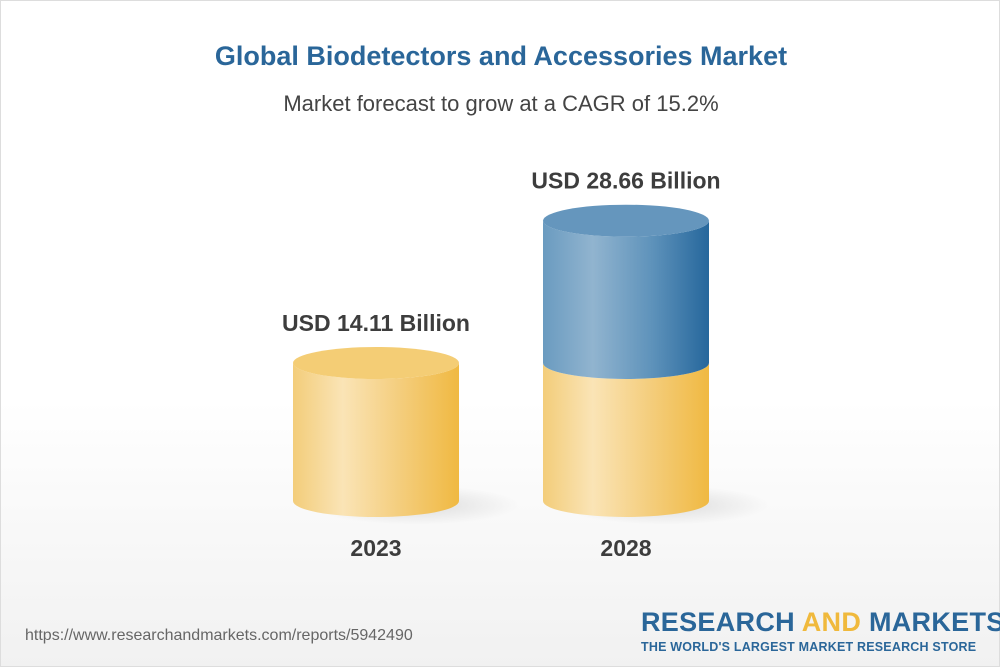 This screenshot has height=667, width=1000. What do you see at coordinates (625, 181) in the screenshot?
I see `value-label: USD 28.66 Billion` at bounding box center [625, 181].